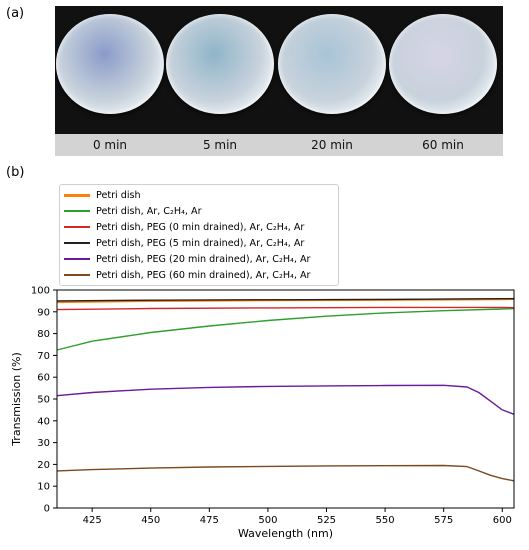 This screenshot has width=529, height=550. I want to click on y-tick-label: 80, so click(43, 334).